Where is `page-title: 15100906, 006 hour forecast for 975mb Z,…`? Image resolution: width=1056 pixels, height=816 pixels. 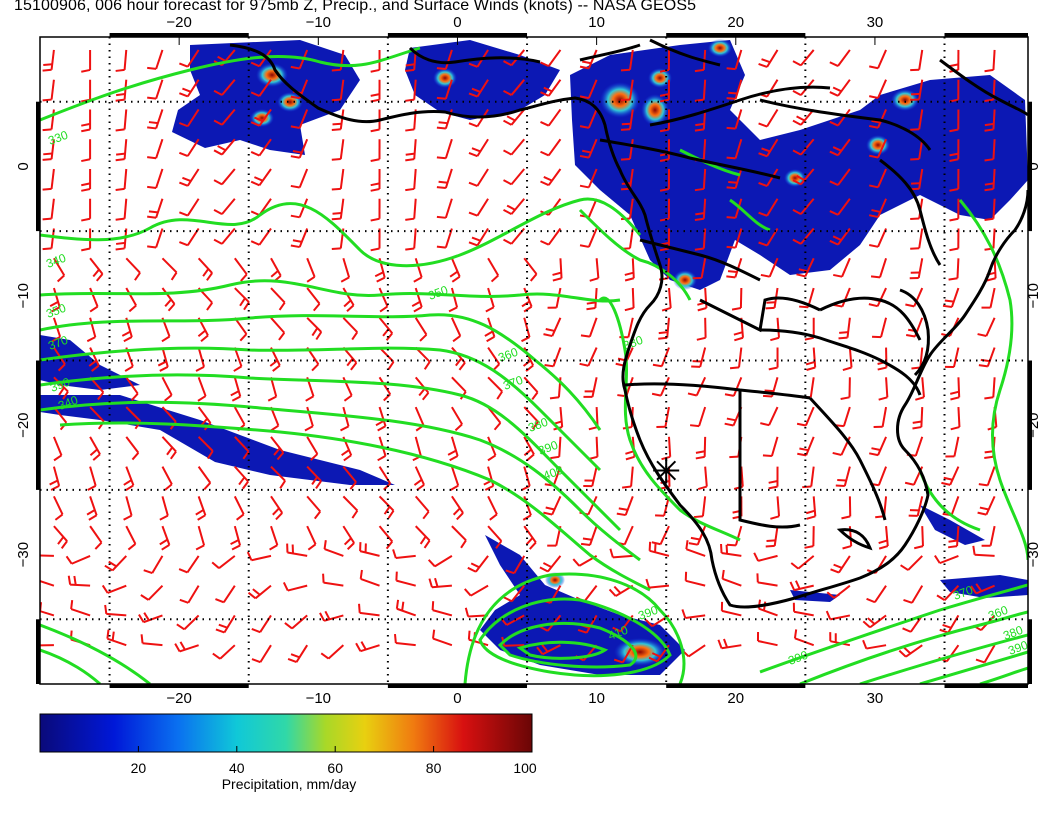
page-title: 15100906, 006 hour forecast for 975mb Z,… is located at coordinates (355, 7).